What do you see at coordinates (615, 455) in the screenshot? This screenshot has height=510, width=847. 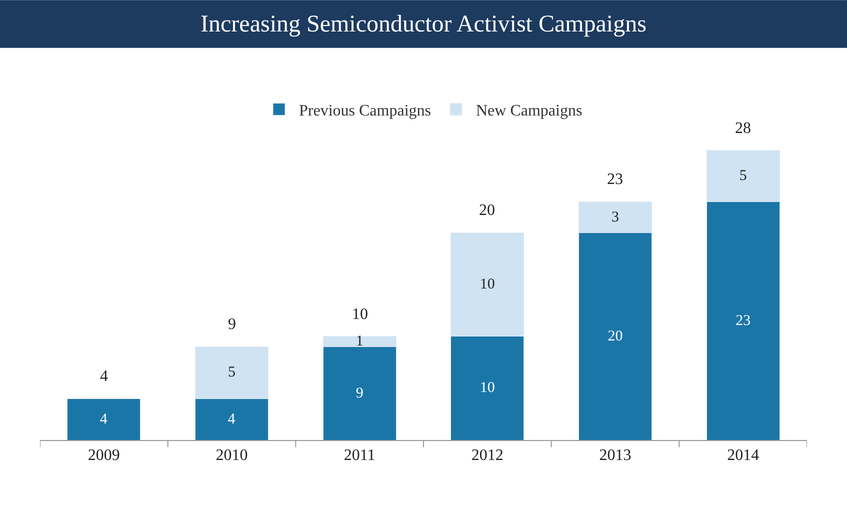 I see `x-tick-label: 2013` at bounding box center [615, 455].